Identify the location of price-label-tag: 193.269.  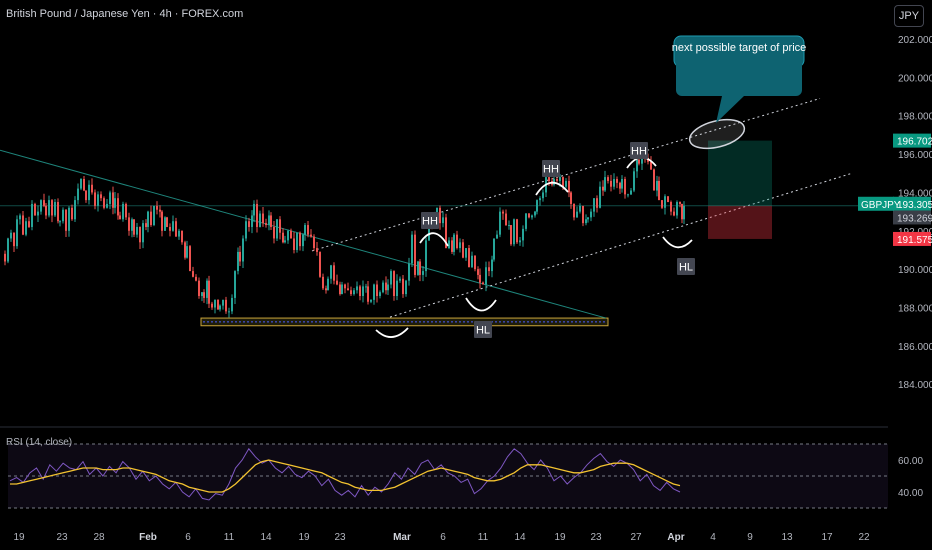
(912, 217).